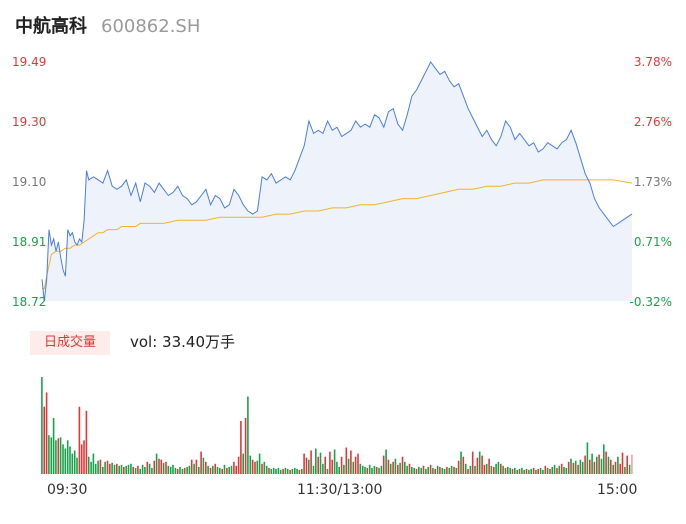 The width and height of the screenshot is (686, 524). I want to click on price-label-0: 19.49, so click(29, 62).